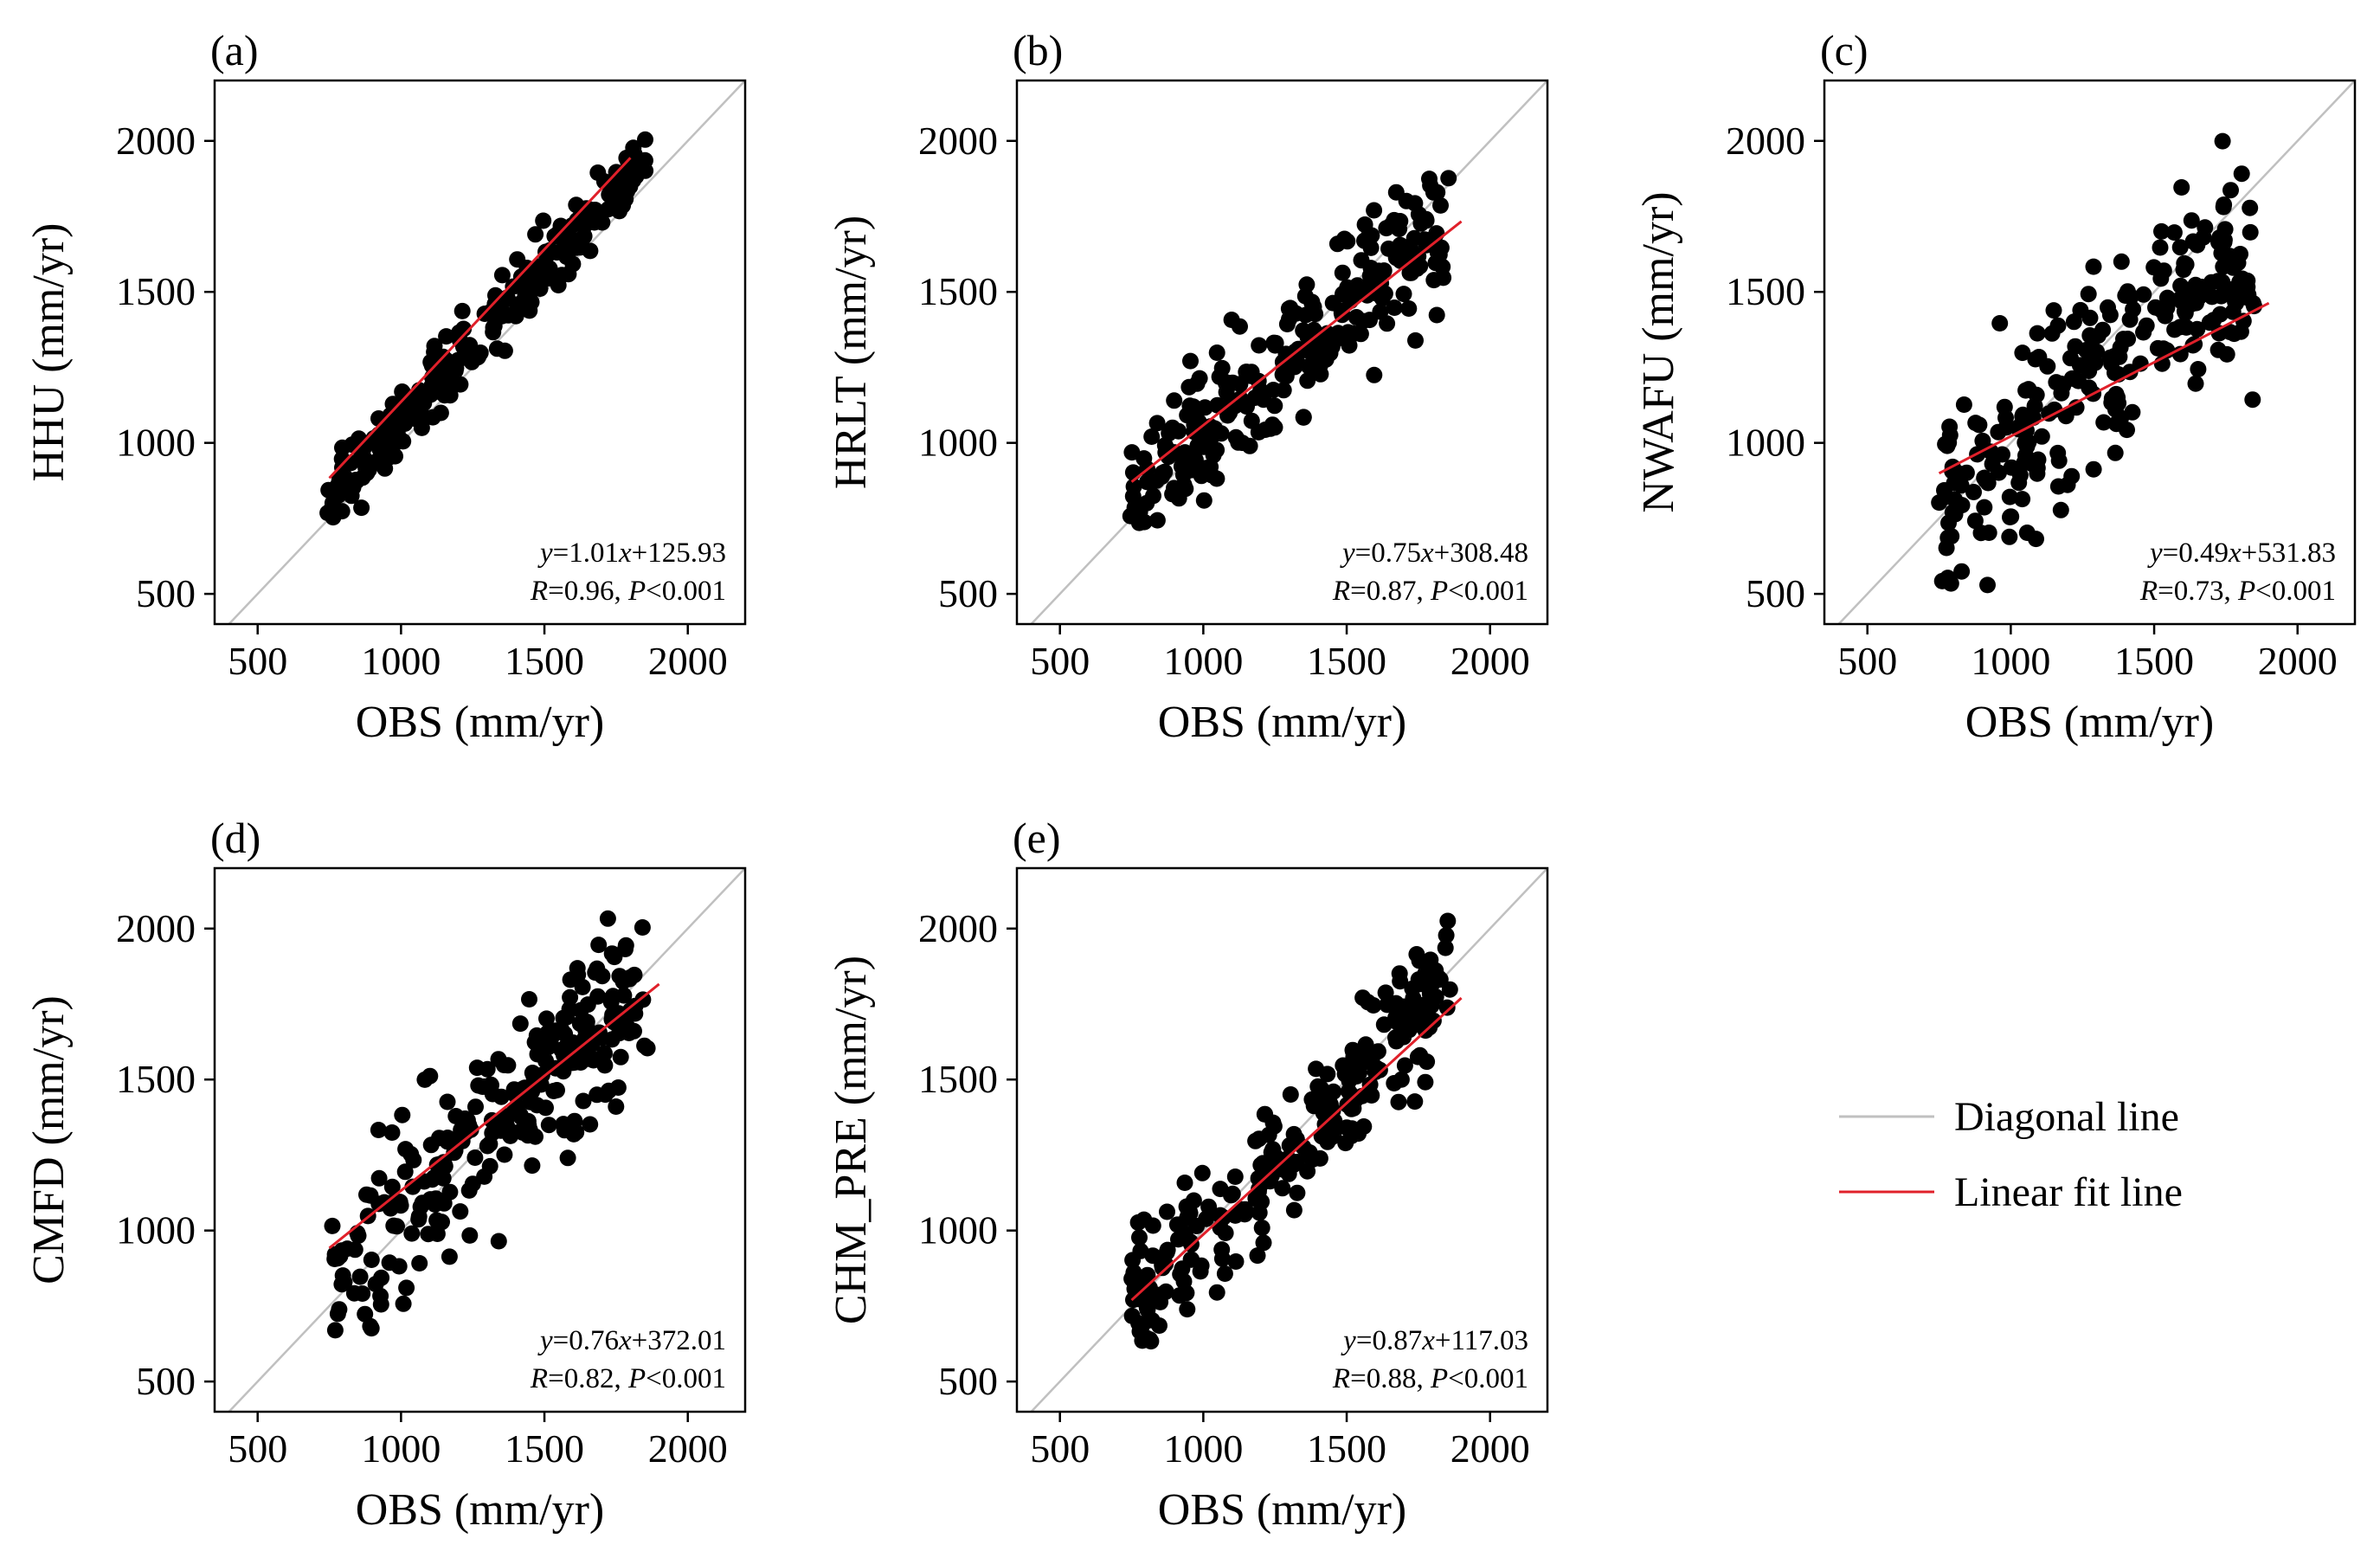 This screenshot has width=2380, height=1558. I want to click on y-axis-label: CMFD (mm/yr), so click(49, 1139).